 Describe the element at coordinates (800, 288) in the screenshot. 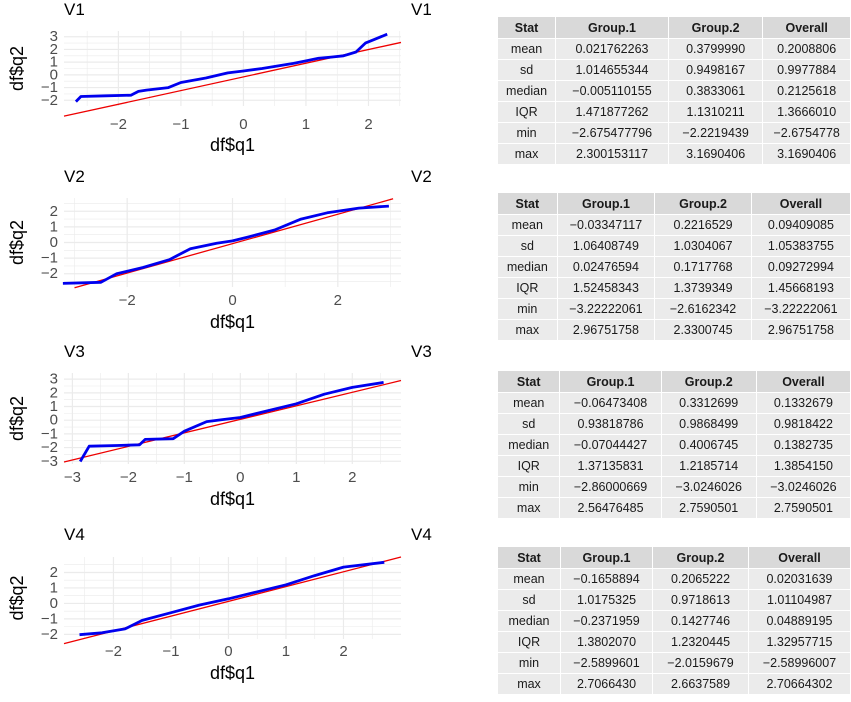

I see `table-cell: 1.45668193` at that location.